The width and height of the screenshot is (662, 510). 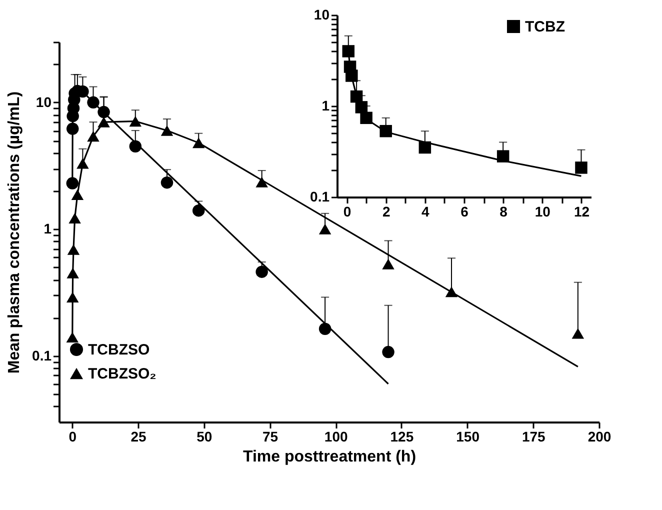 I want to click on legend-label: TCBZSO, so click(x=119, y=350).